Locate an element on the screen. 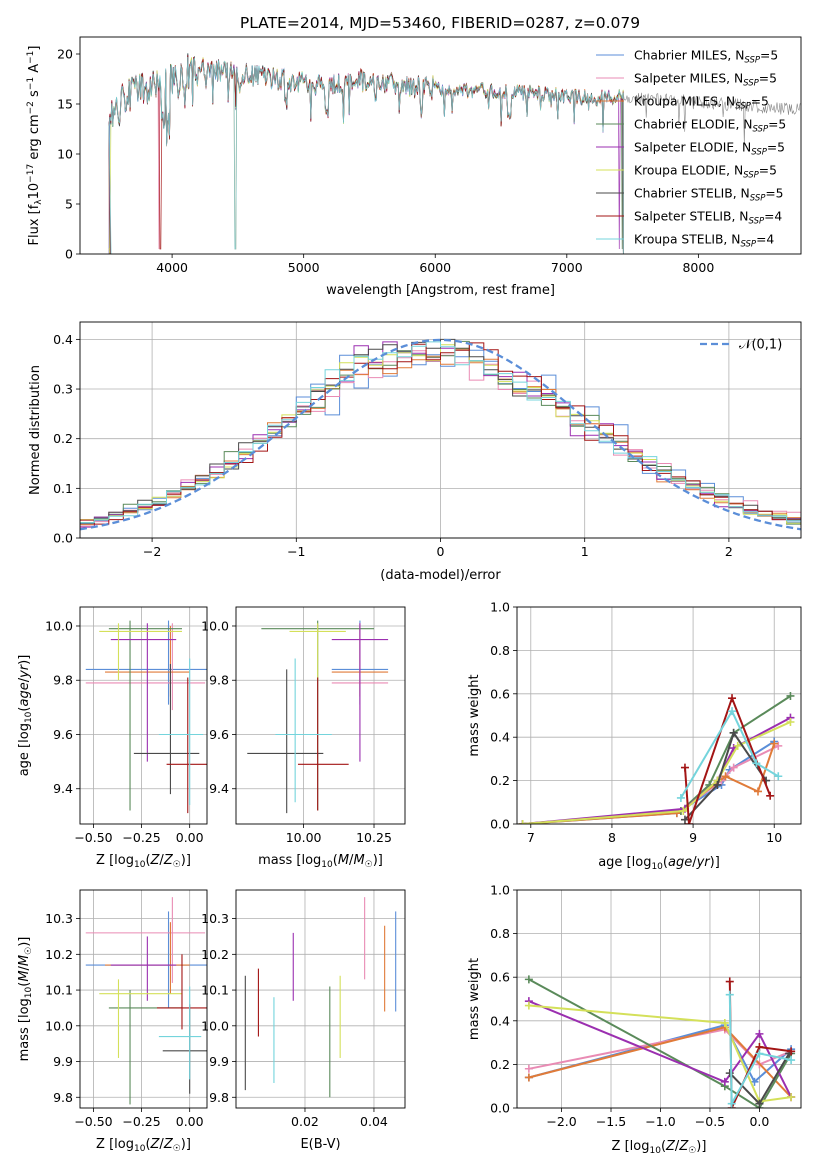 The width and height of the screenshot is (819, 1170). y-tick-label: 5 is located at coordinates (69, 204).